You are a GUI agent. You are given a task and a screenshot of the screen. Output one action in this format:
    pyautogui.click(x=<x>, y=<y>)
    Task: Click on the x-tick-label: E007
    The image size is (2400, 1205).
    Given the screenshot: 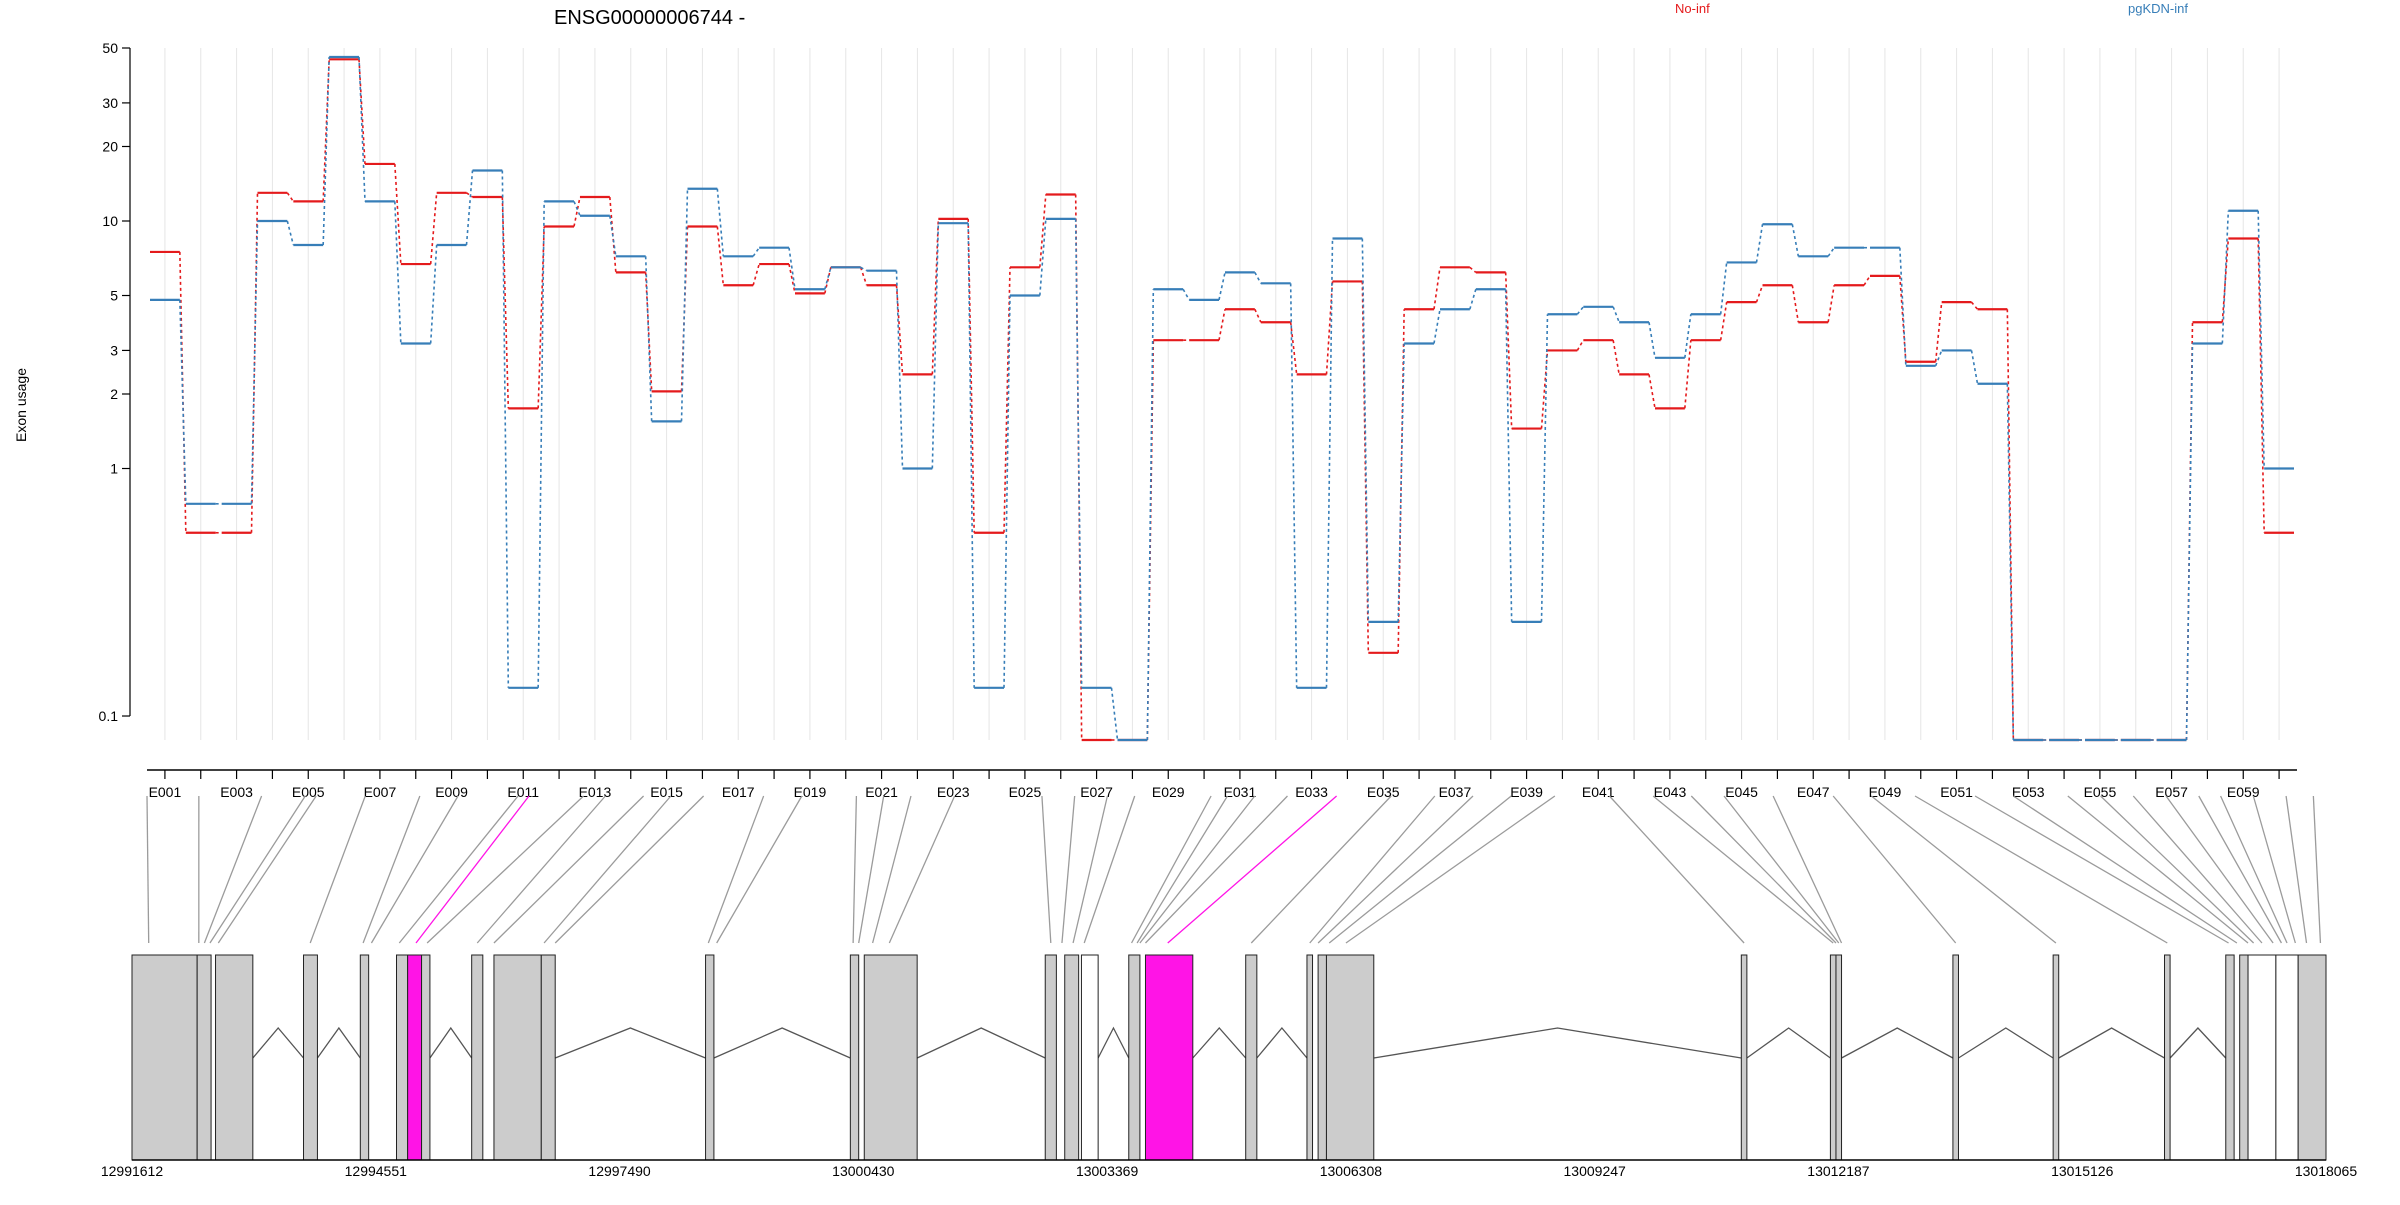 What is the action you would take?
    pyautogui.click(x=380, y=792)
    